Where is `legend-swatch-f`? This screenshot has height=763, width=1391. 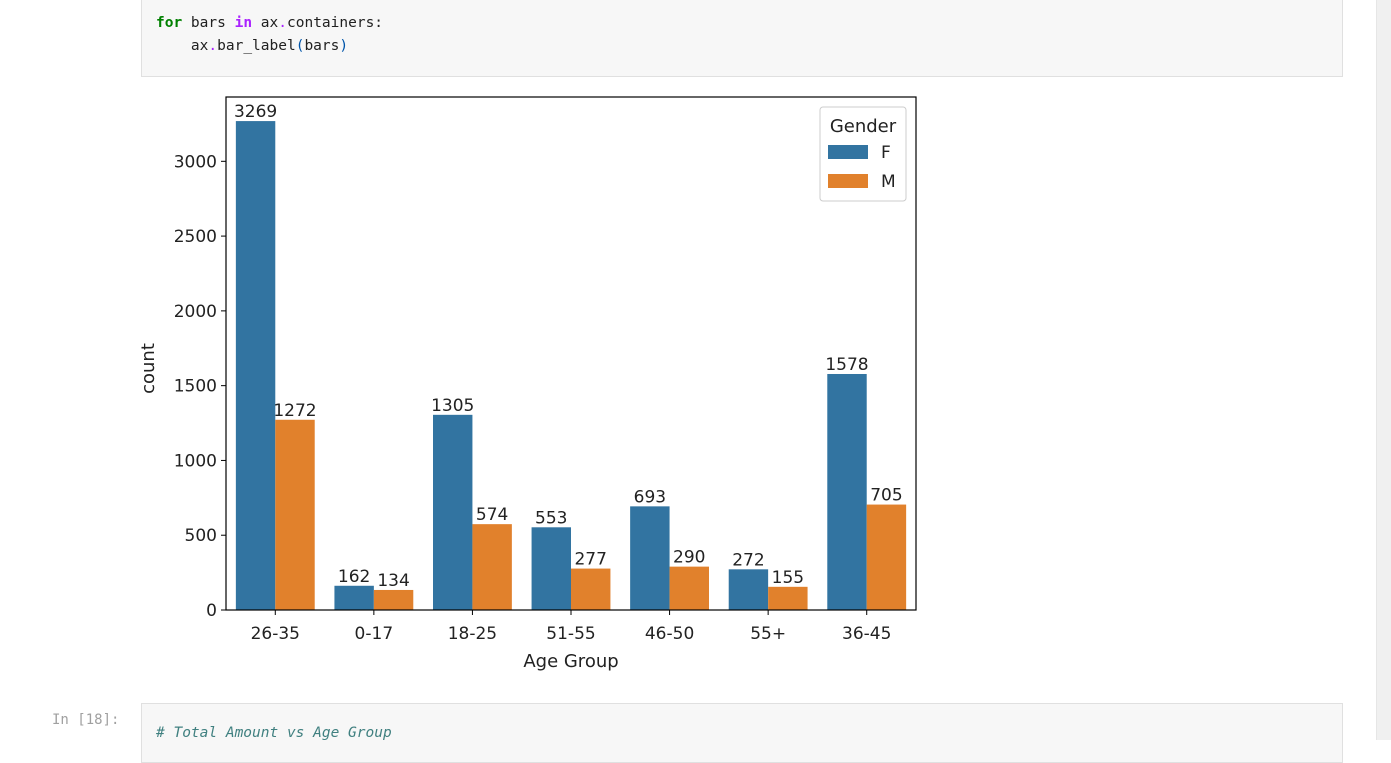 legend-swatch-f is located at coordinates (848, 152).